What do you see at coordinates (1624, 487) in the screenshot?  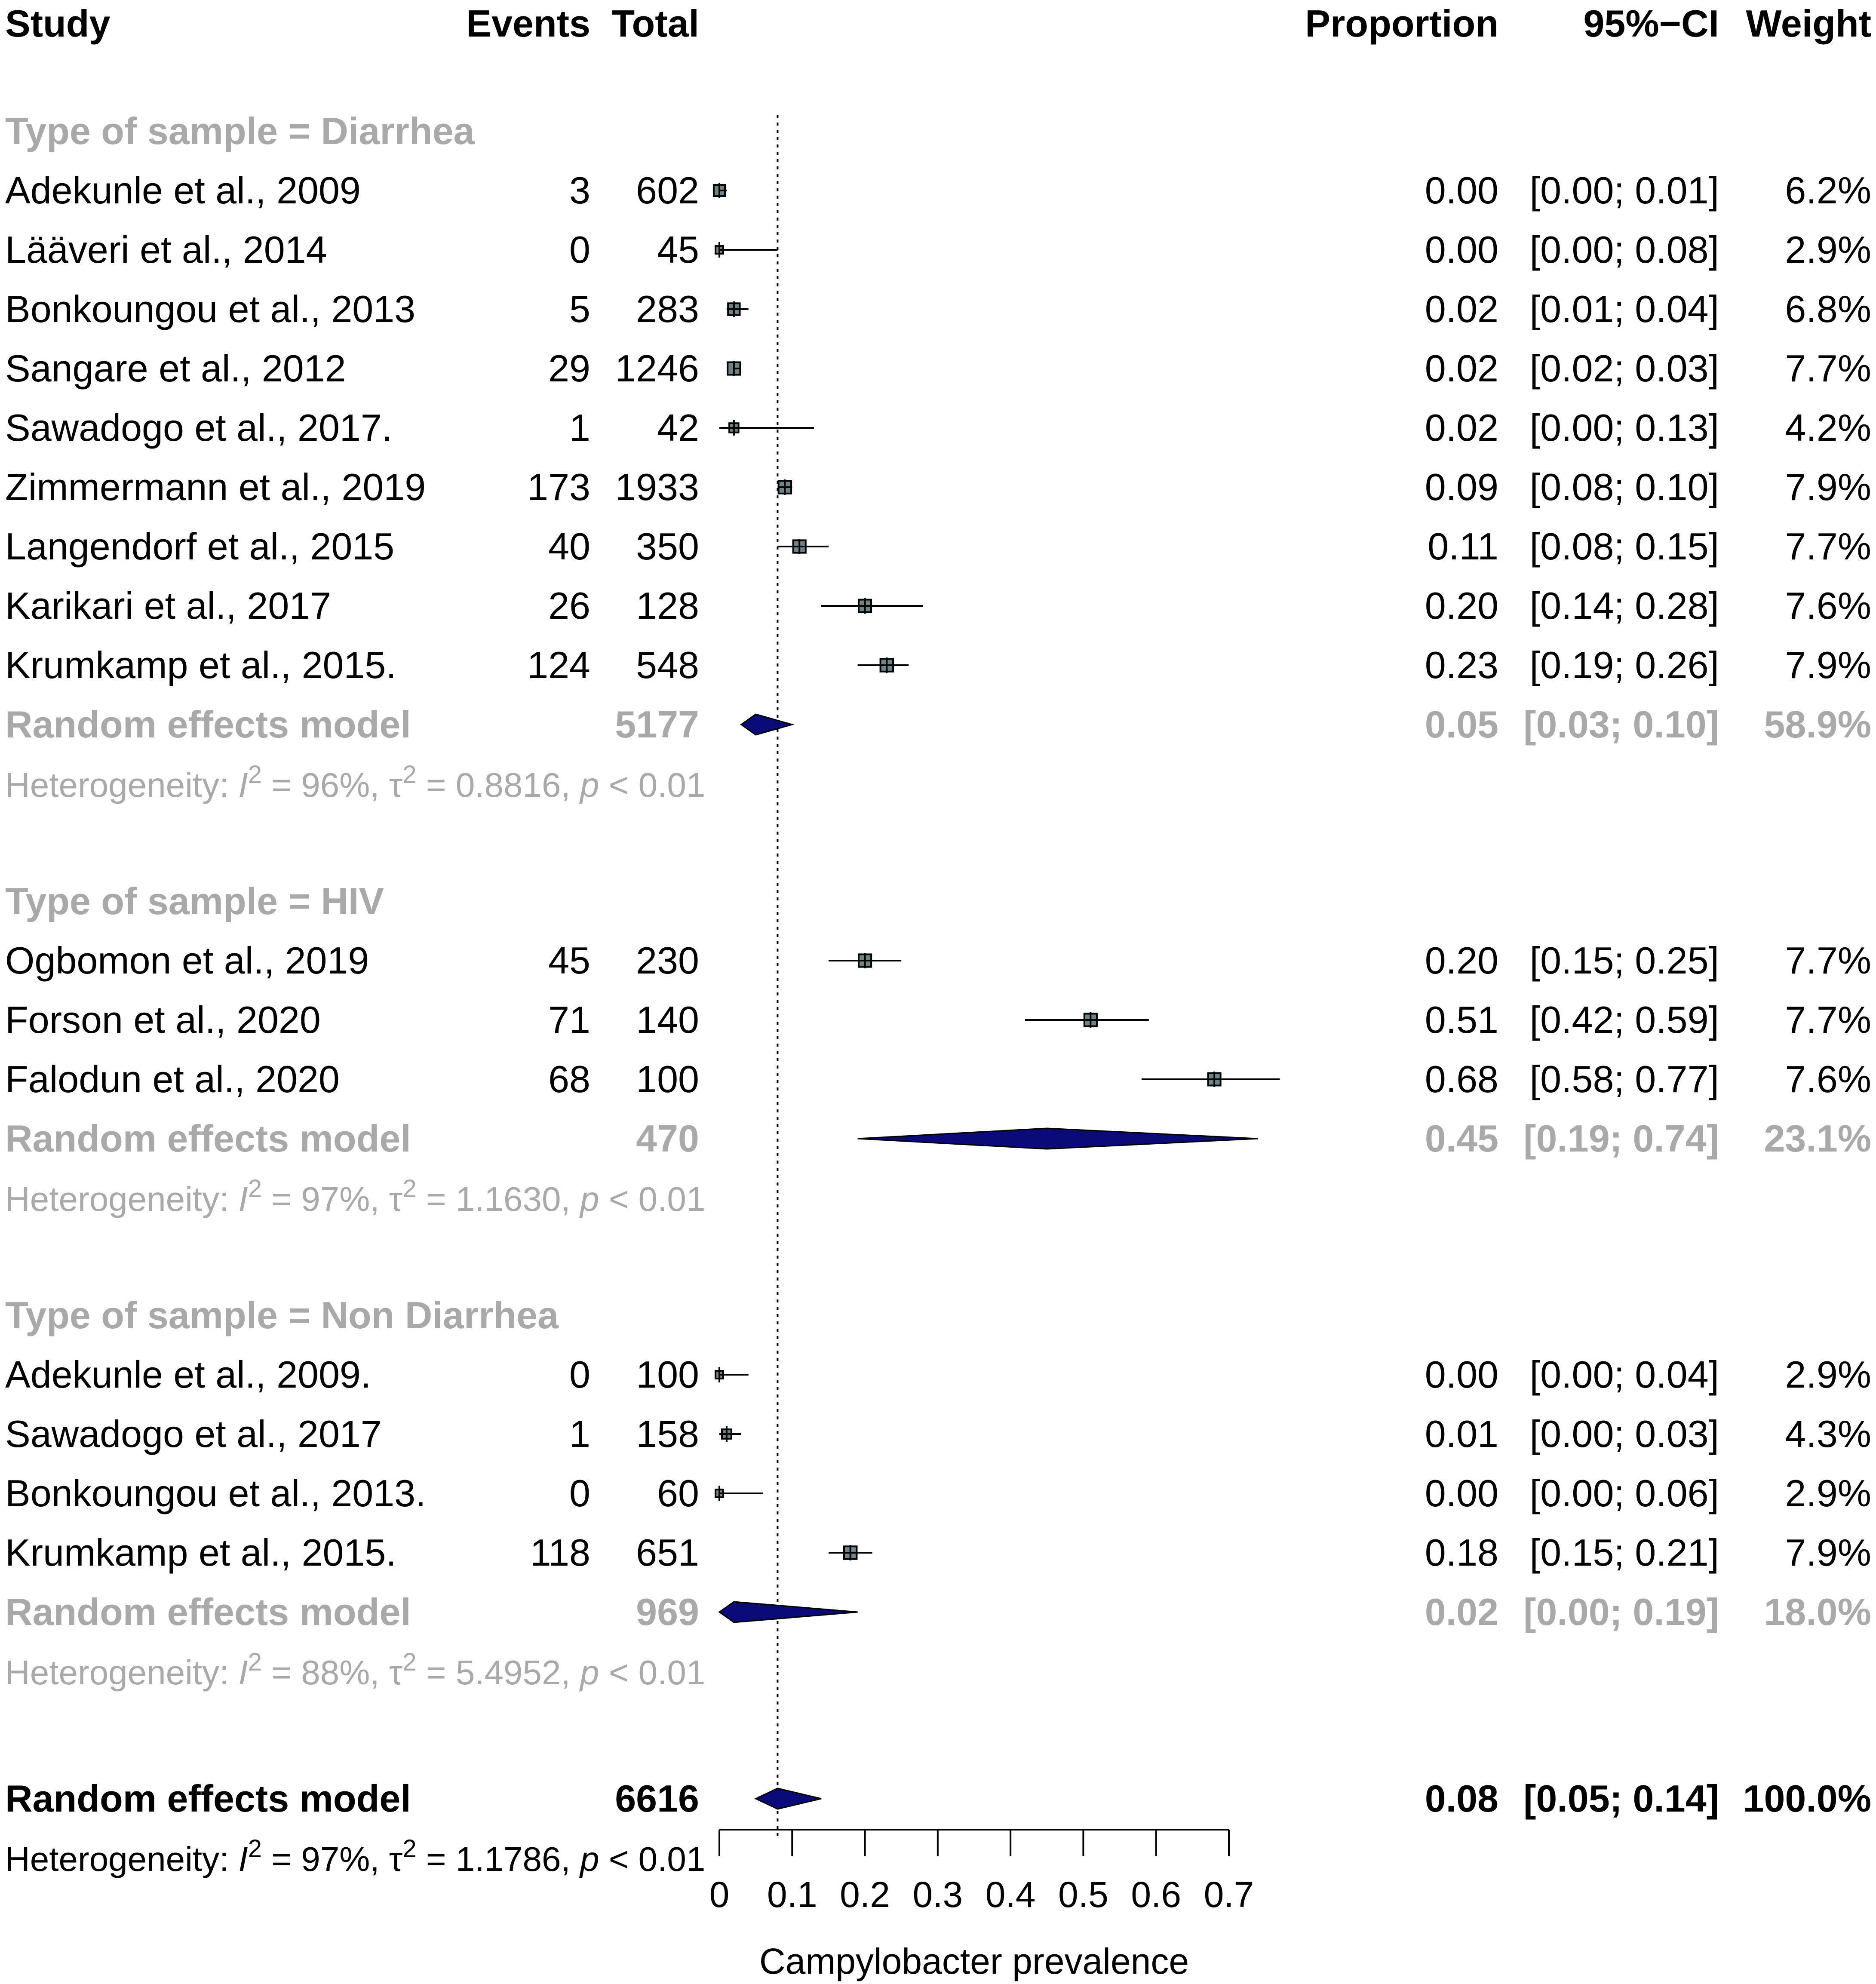 I see `study-ci: [0.08; 0.10]` at bounding box center [1624, 487].